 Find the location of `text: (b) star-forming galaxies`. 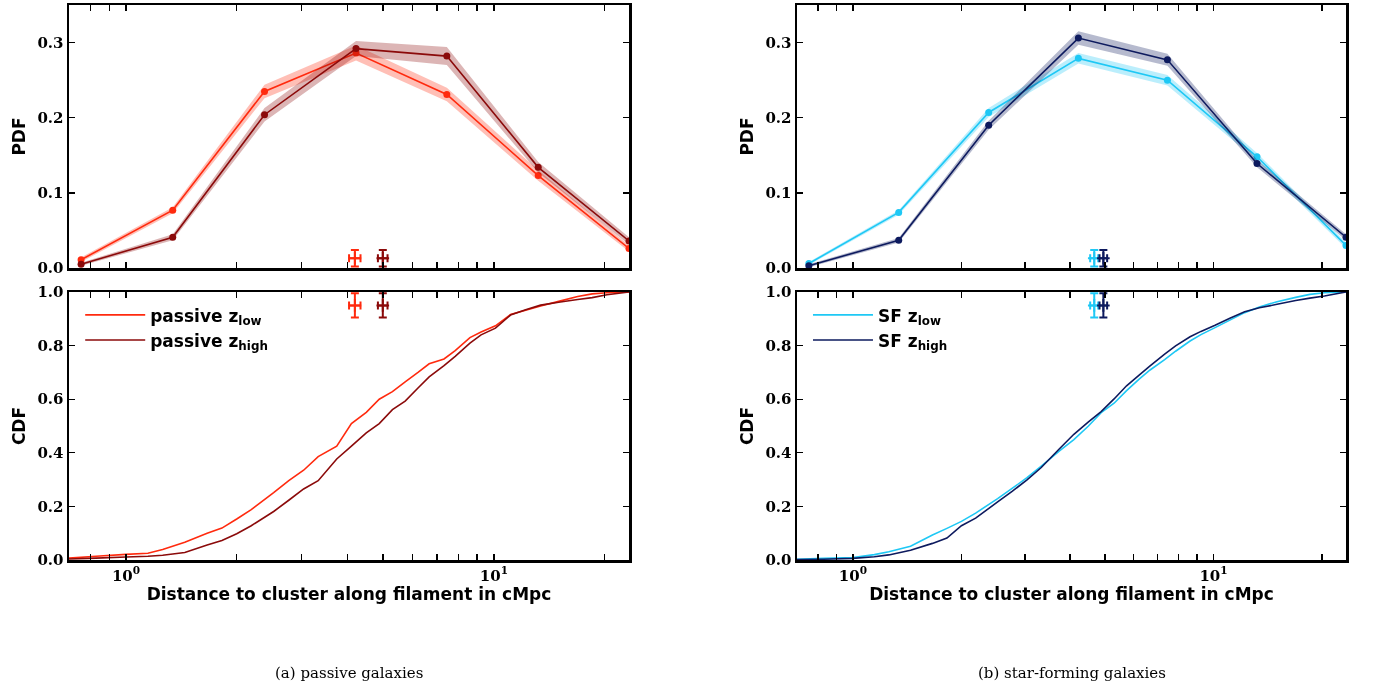

text: (b) star-forming galaxies is located at coordinates (1072, 673).